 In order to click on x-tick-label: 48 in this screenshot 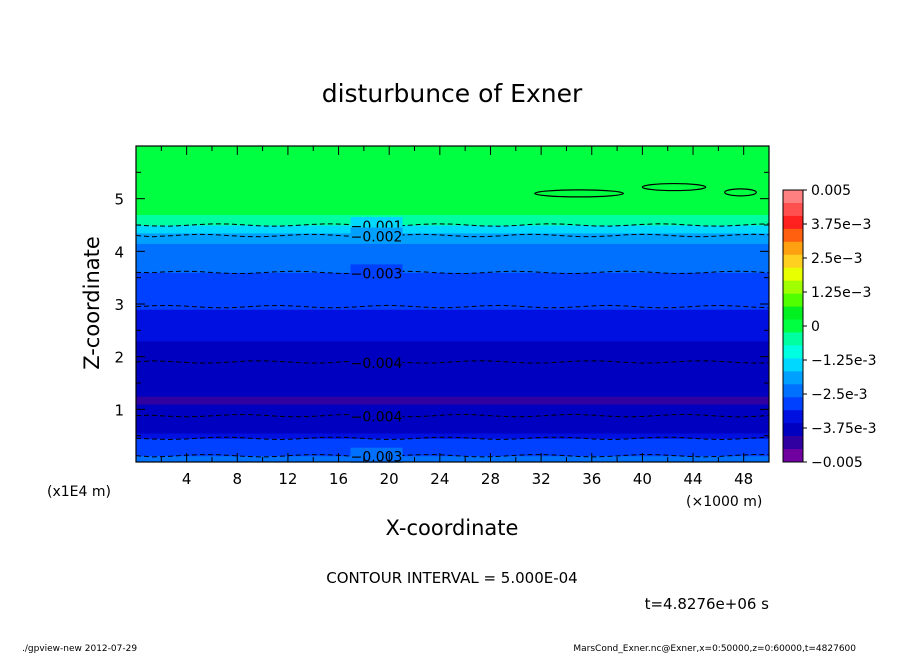, I will do `click(743, 479)`.